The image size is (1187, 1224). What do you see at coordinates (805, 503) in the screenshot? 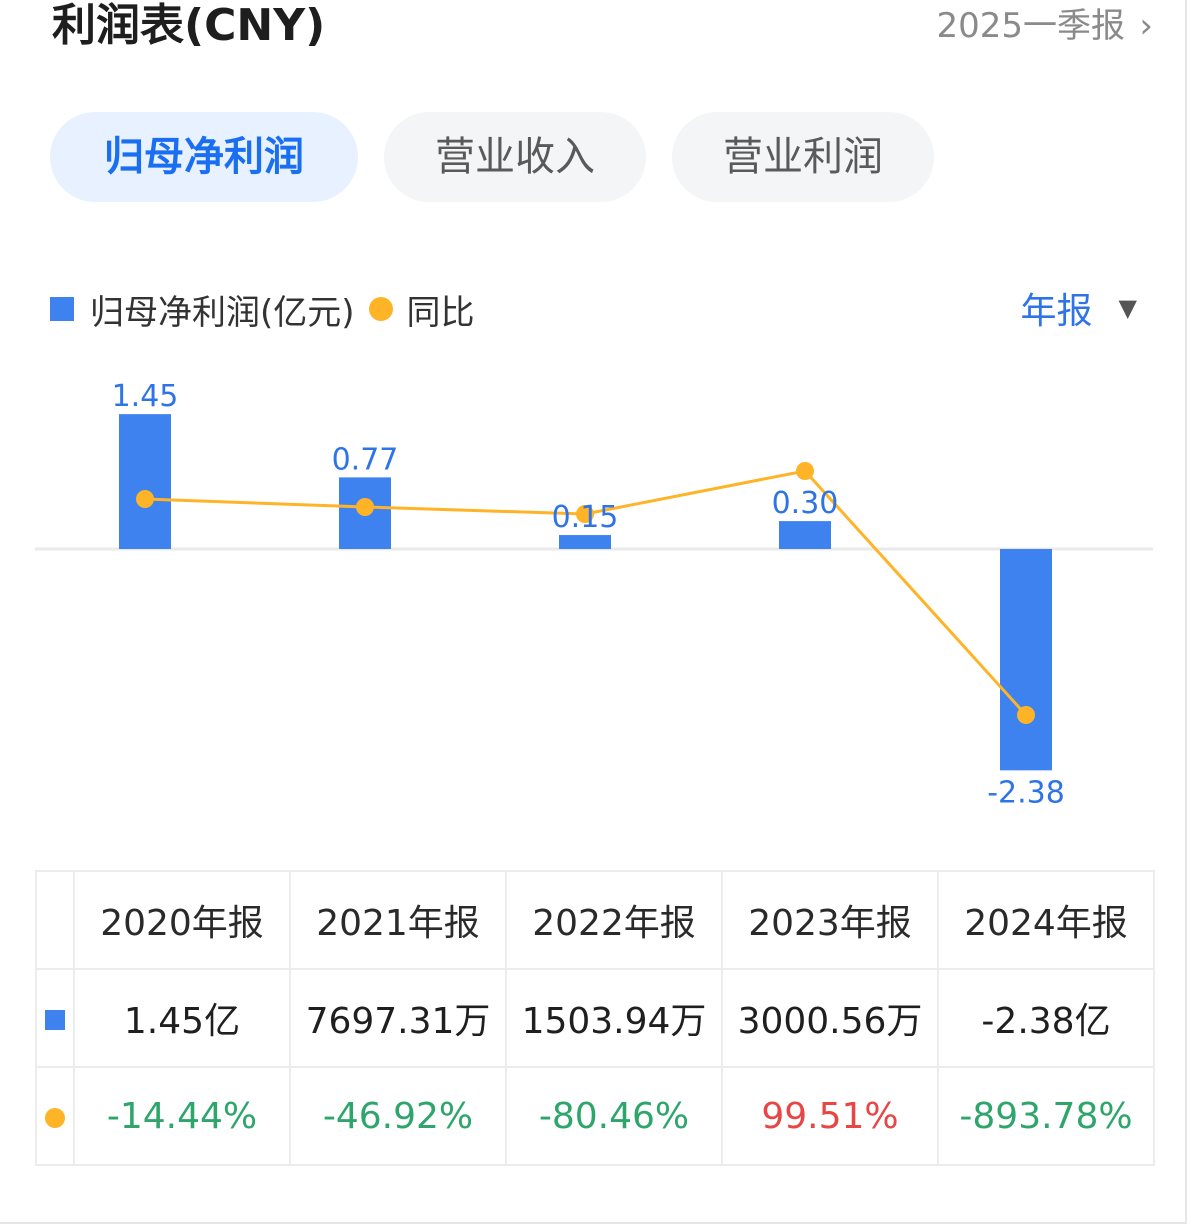
I see `bar-value-label: 0.30` at bounding box center [805, 503].